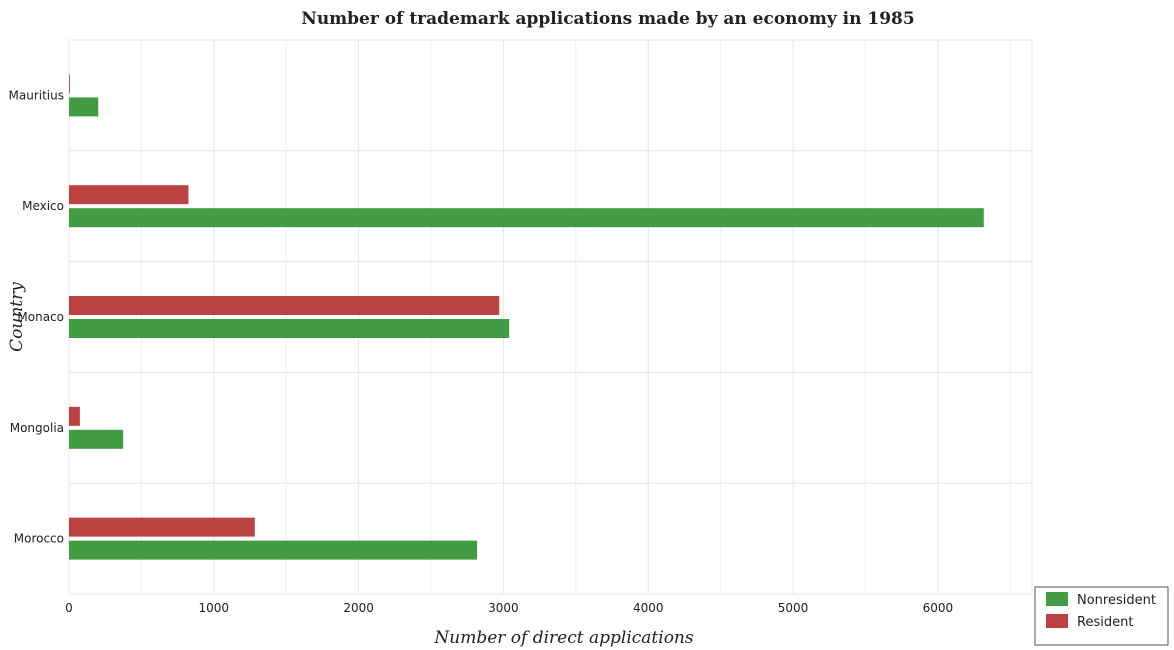 The image size is (1174, 650). I want to click on x-tick-label: 3000, so click(503, 608).